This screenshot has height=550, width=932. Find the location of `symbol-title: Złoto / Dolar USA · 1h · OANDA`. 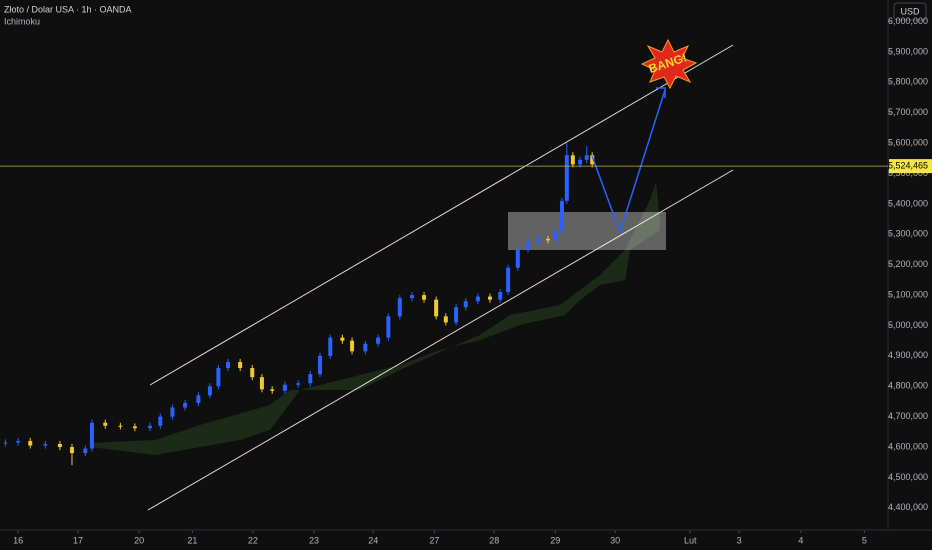

symbol-title: Złoto / Dolar USA · 1h · OANDA is located at coordinates (68, 9).